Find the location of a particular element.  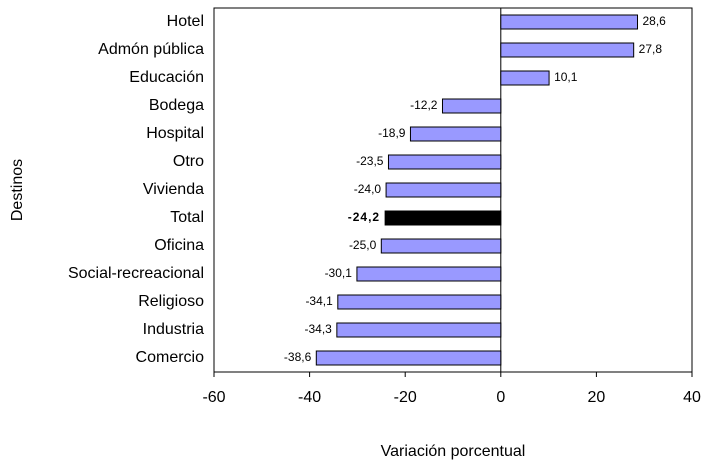

value-label: -30,1 is located at coordinates (339, 273).